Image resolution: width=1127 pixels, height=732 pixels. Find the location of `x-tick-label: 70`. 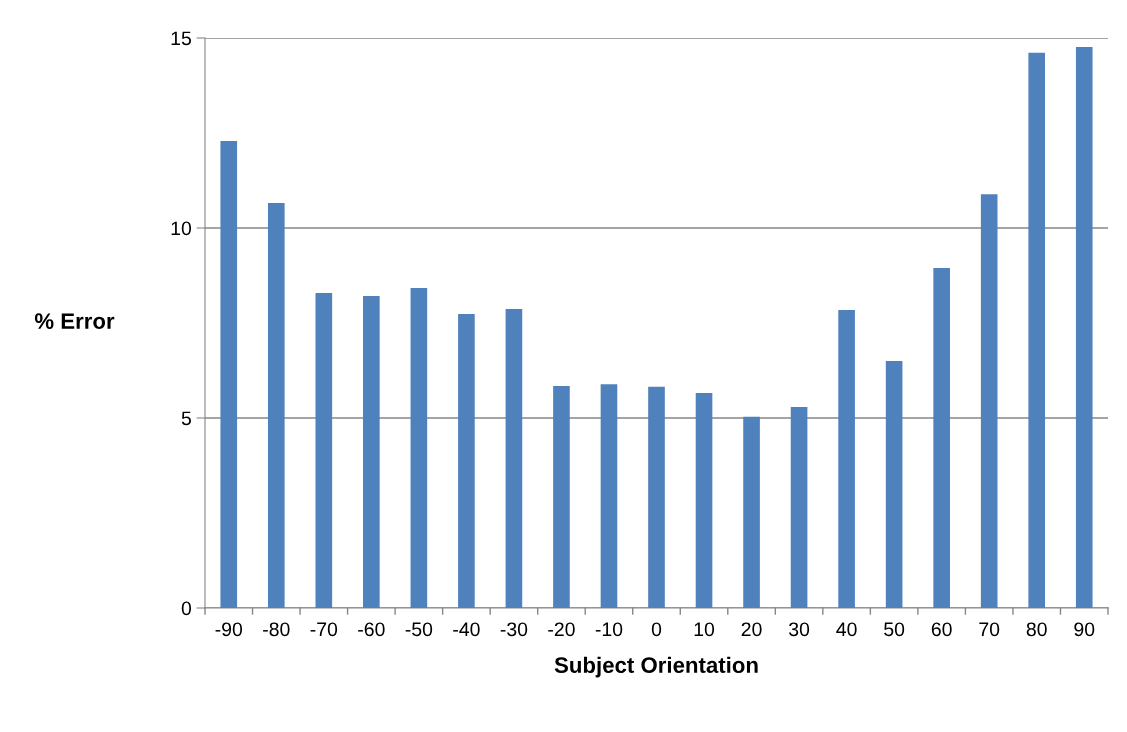

x-tick-label: 70 is located at coordinates (989, 629).